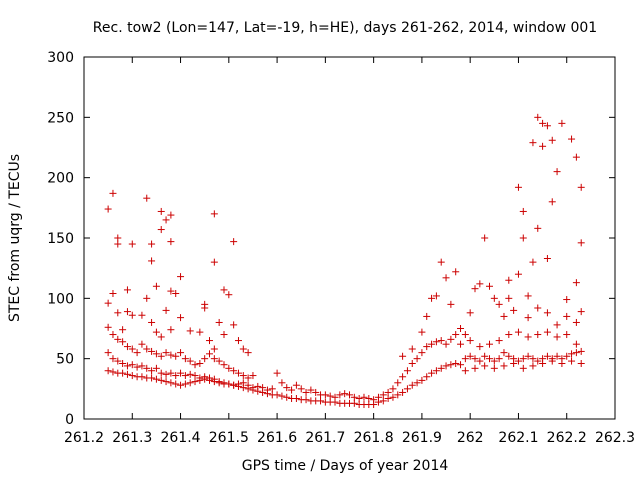 The height and width of the screenshot is (480, 640). What do you see at coordinates (518, 438) in the screenshot?
I see `x-tick-label: 262.1` at bounding box center [518, 438].